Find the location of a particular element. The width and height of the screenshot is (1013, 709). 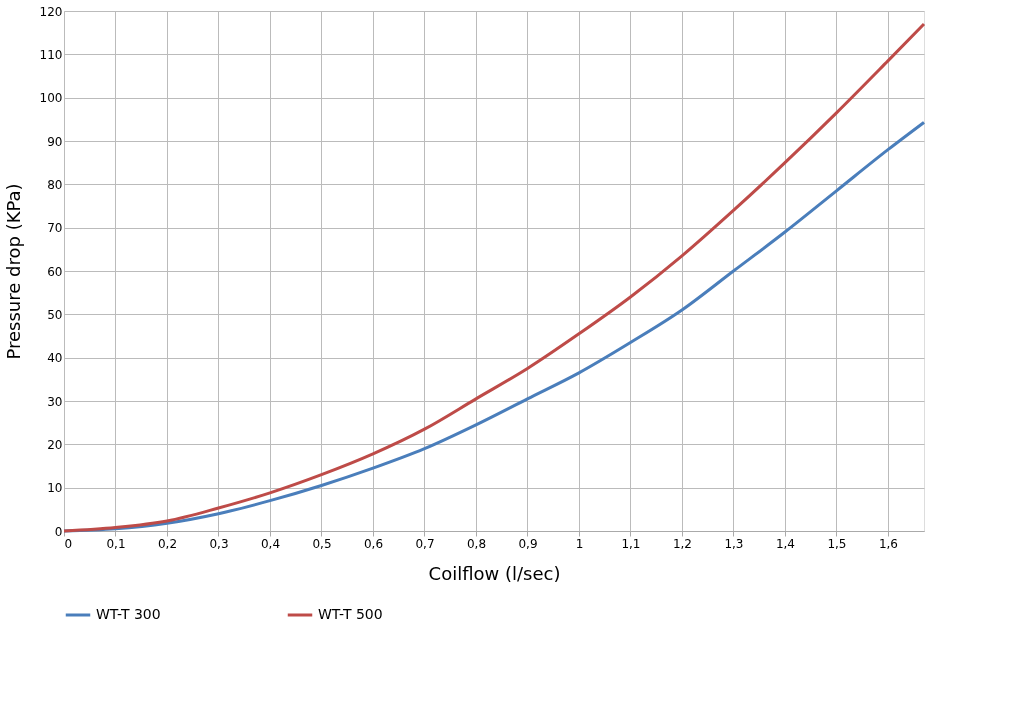

y-tick-label: 110 is located at coordinates (51, 54).